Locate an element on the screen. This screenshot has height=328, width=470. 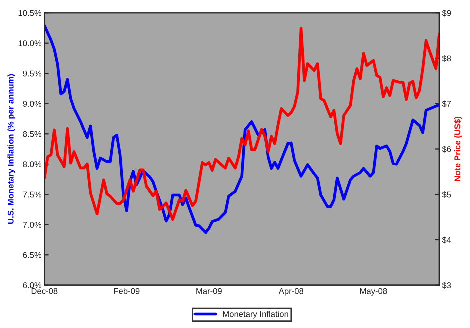
y2-tick-label: $6 is located at coordinates (447, 149).